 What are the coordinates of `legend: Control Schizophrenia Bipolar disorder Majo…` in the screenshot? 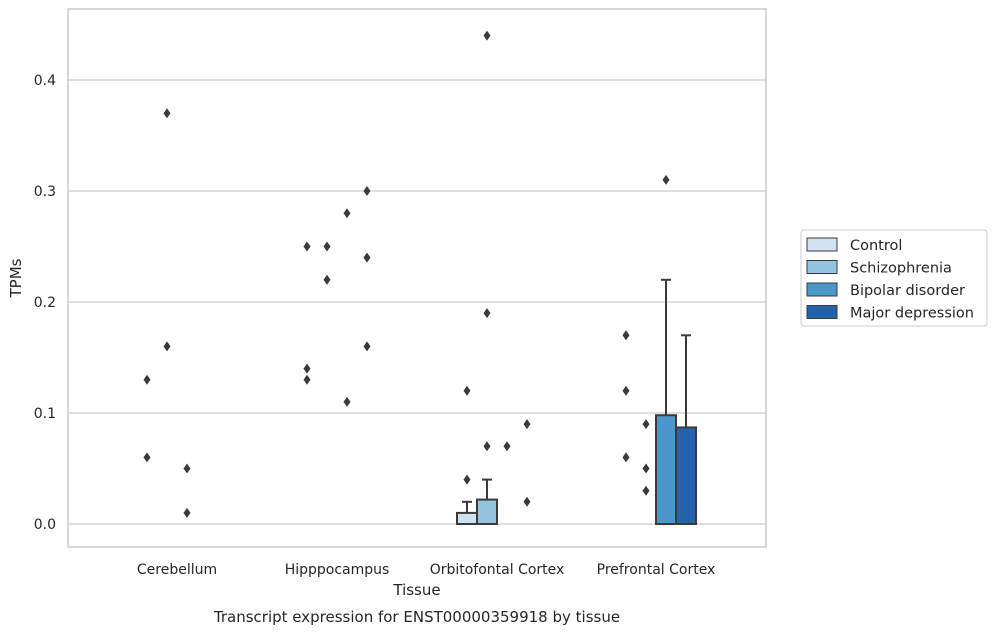 It's located at (894, 278).